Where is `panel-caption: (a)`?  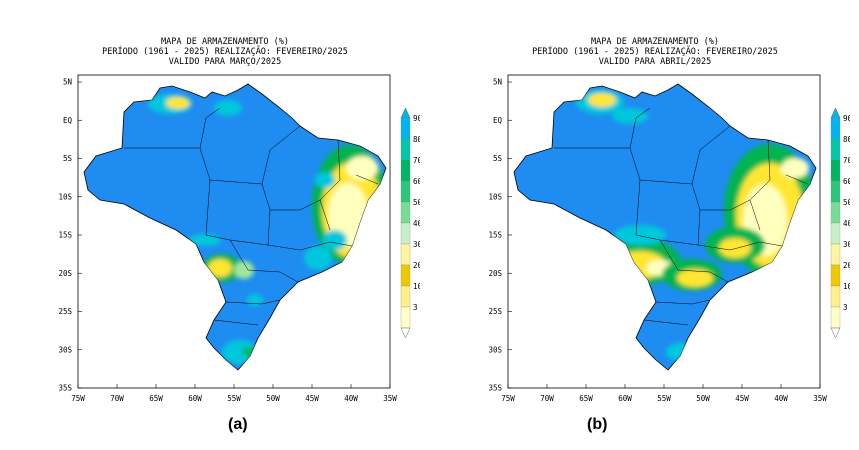 panel-caption: (a) is located at coordinates (238, 424).